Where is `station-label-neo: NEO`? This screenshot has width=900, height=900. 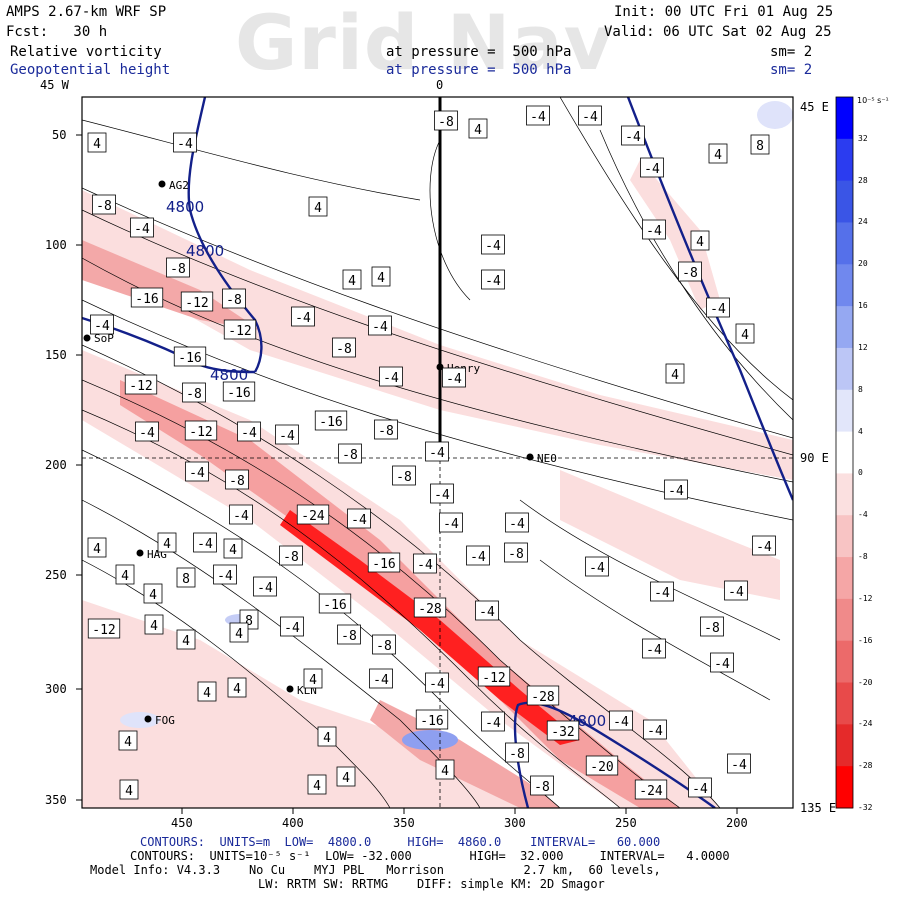 station-label-neo: NEO is located at coordinates (547, 458).